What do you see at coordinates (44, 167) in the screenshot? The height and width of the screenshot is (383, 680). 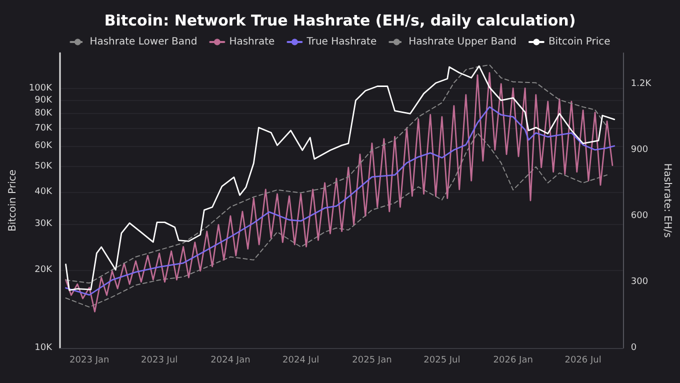 I see `y-tick-label: 50K` at bounding box center [44, 167].